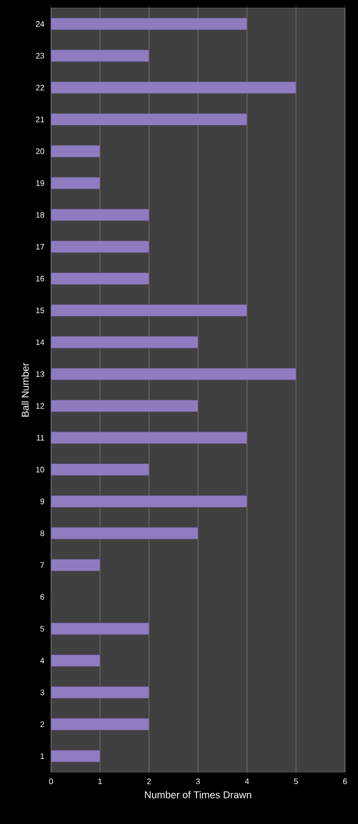  What do you see at coordinates (25, 389) in the screenshot?
I see `y-axis-title: Ball Number` at bounding box center [25, 389].